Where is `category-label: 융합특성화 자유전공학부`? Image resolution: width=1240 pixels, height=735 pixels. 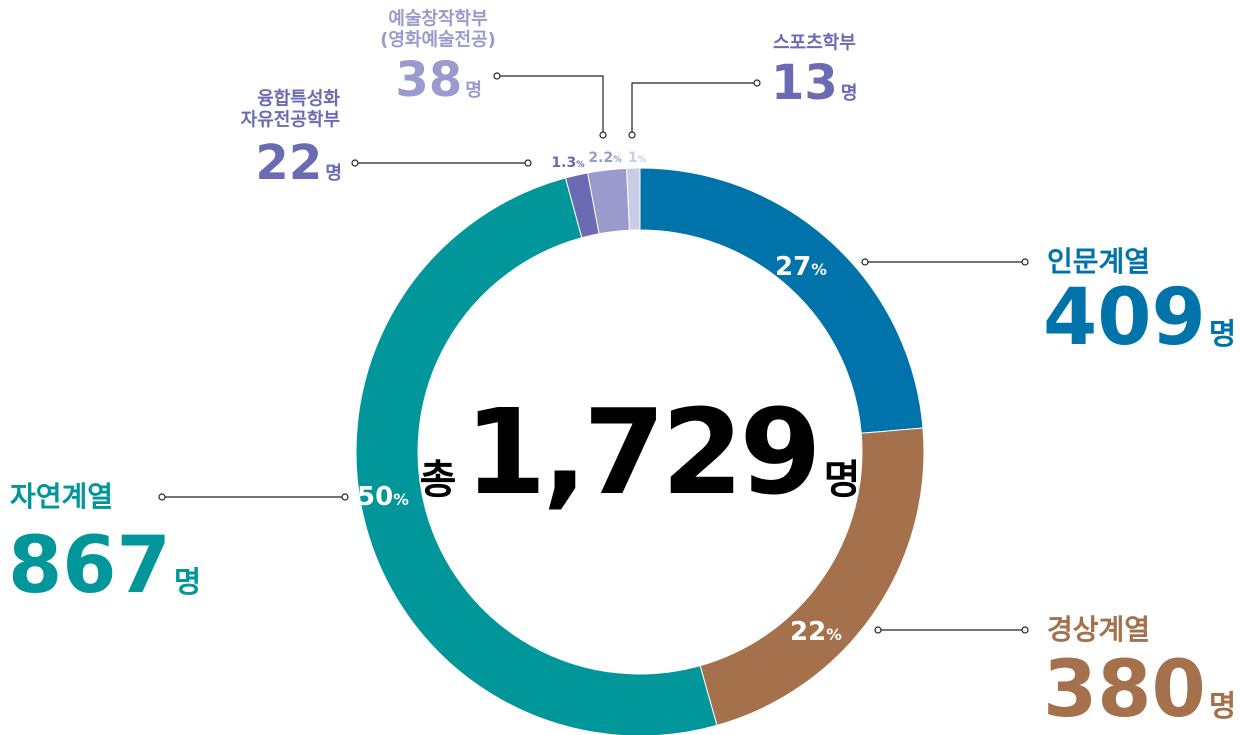
category-label: 융합특성화 자유전공학부 is located at coordinates (290, 109).